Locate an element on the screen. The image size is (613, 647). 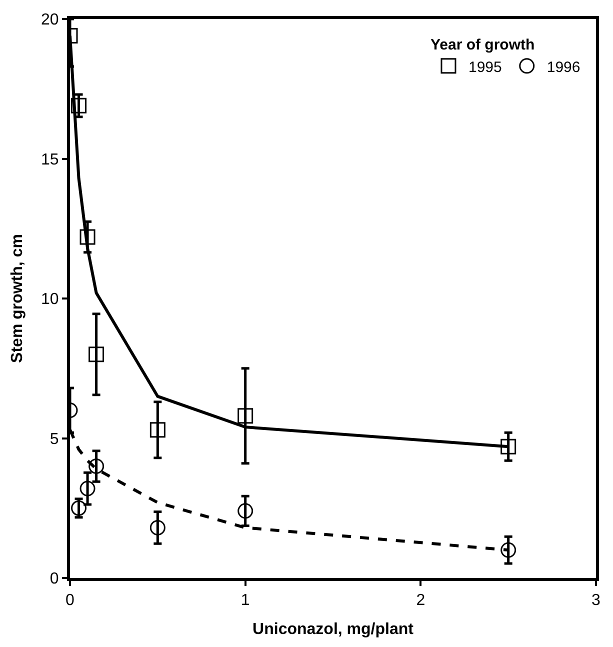
legend-title: Year of growth is located at coordinates (482, 45).